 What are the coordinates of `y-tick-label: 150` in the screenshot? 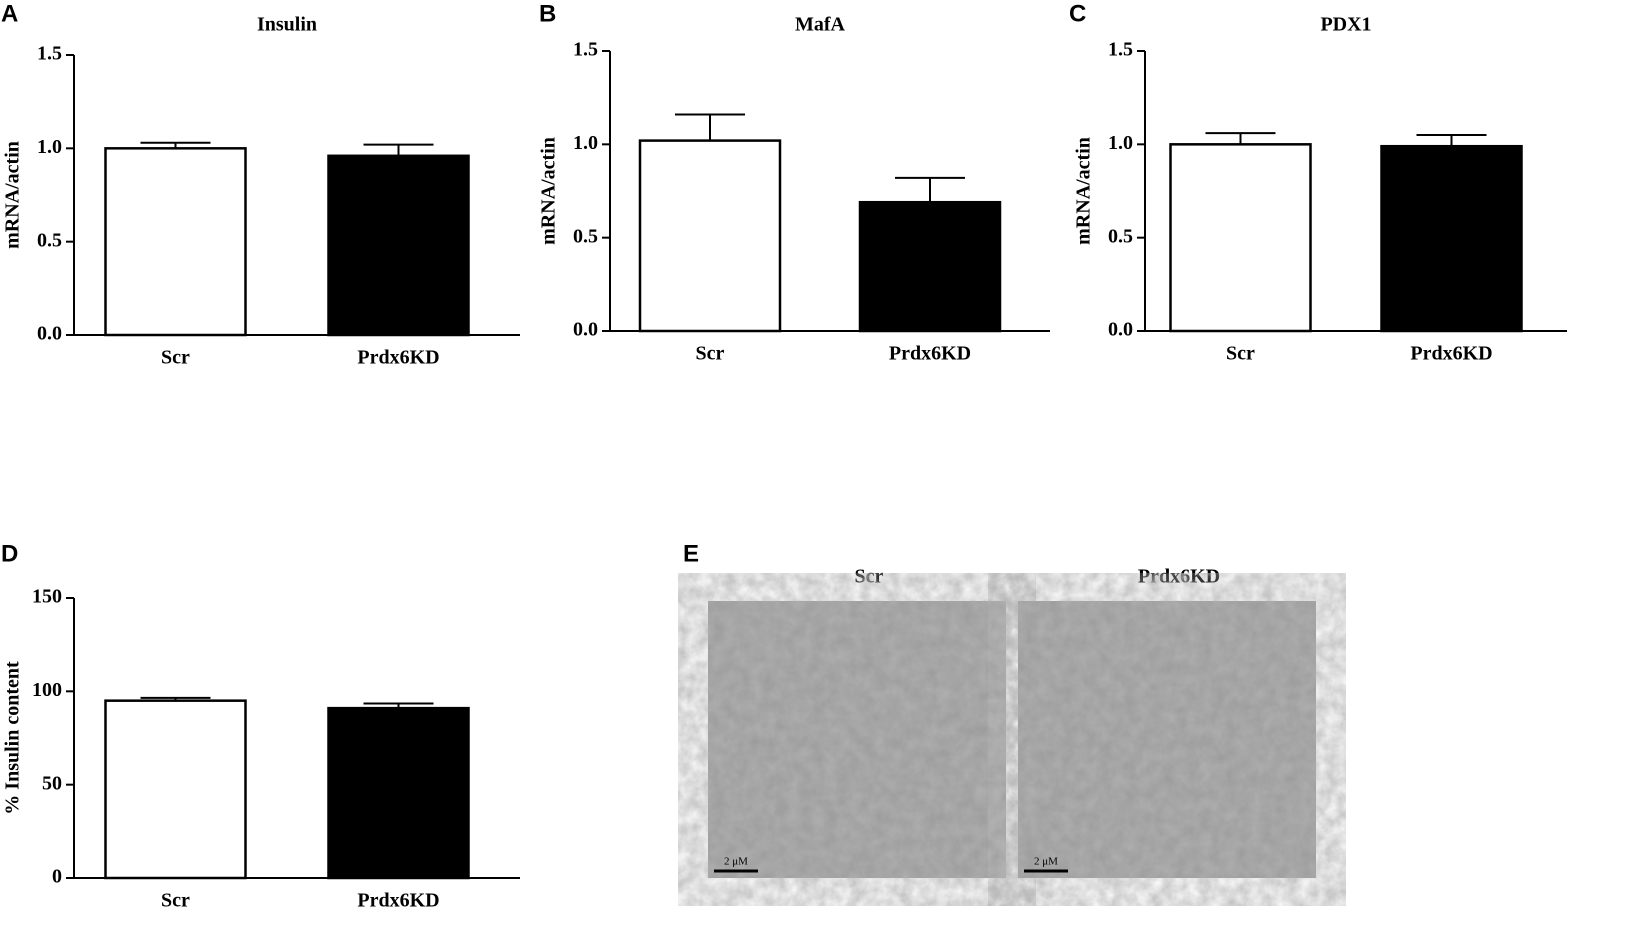 It's located at (47, 597).